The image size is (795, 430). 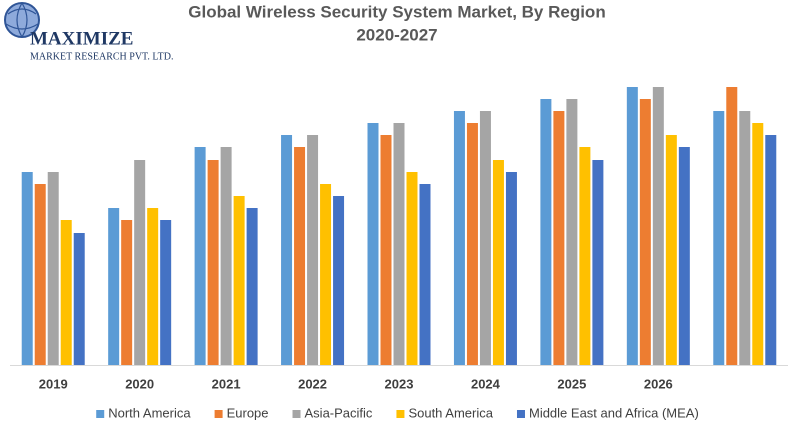 I want to click on x-tick-label: 2026, so click(x=658, y=383).